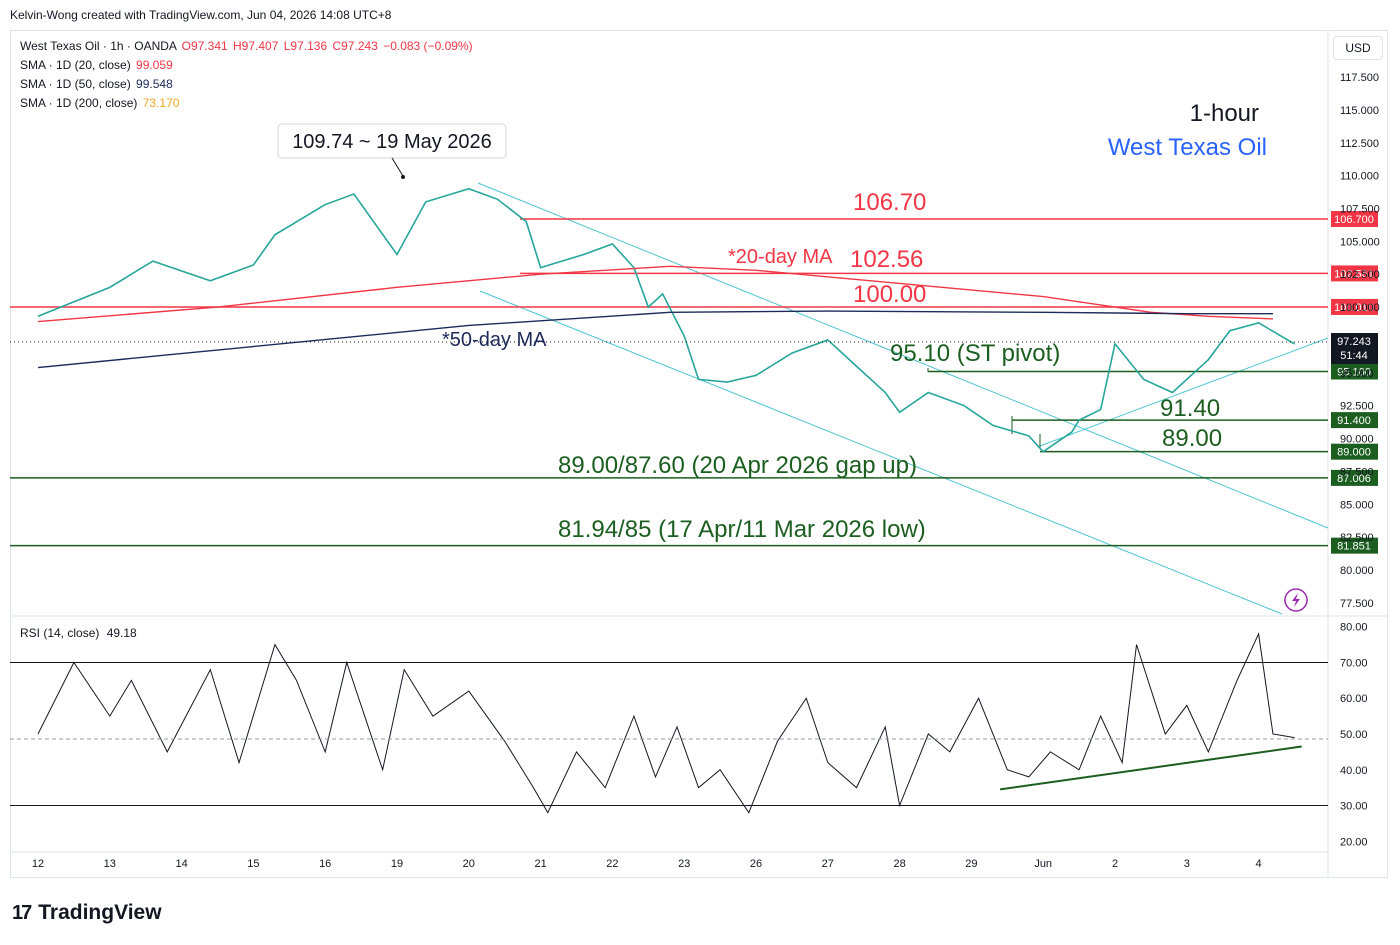 The height and width of the screenshot is (945, 1400). Describe the element at coordinates (1259, 864) in the screenshot. I see `time-tick-label: 4` at that location.